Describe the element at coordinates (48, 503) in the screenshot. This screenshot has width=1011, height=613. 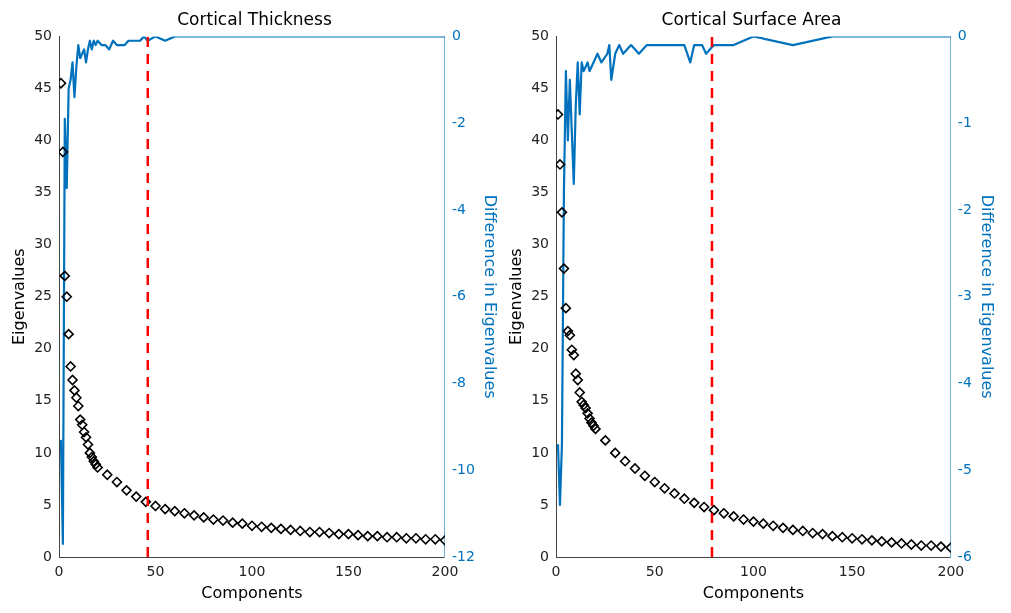
I see `y-tick-label: 5` at that location.